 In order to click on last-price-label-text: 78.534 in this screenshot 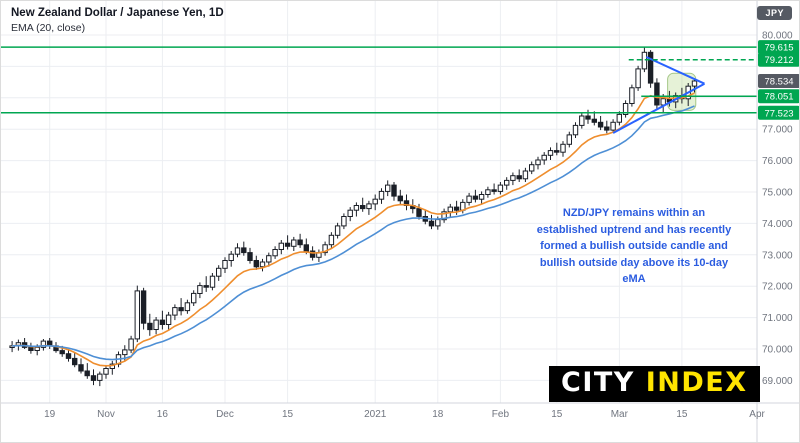, I will do `click(778, 82)`.